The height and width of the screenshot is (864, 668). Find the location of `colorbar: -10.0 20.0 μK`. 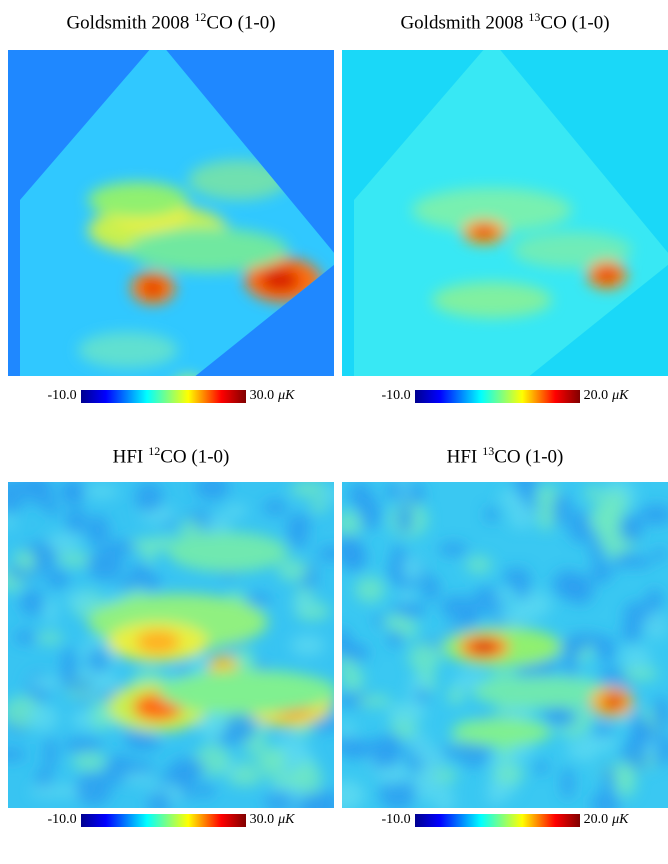

colorbar: -10.0 20.0 μK is located at coordinates (505, 820).